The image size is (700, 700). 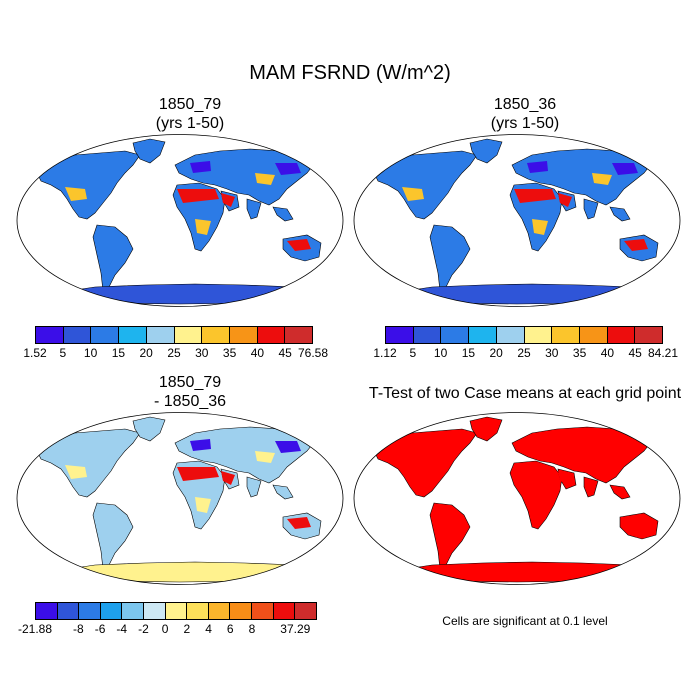 What do you see at coordinates (525, 354) in the screenshot?
I see `colorbar-panel-2-labels: 1.12 5 10 15 20 25 30 35 40 45 84.21` at bounding box center [525, 354].